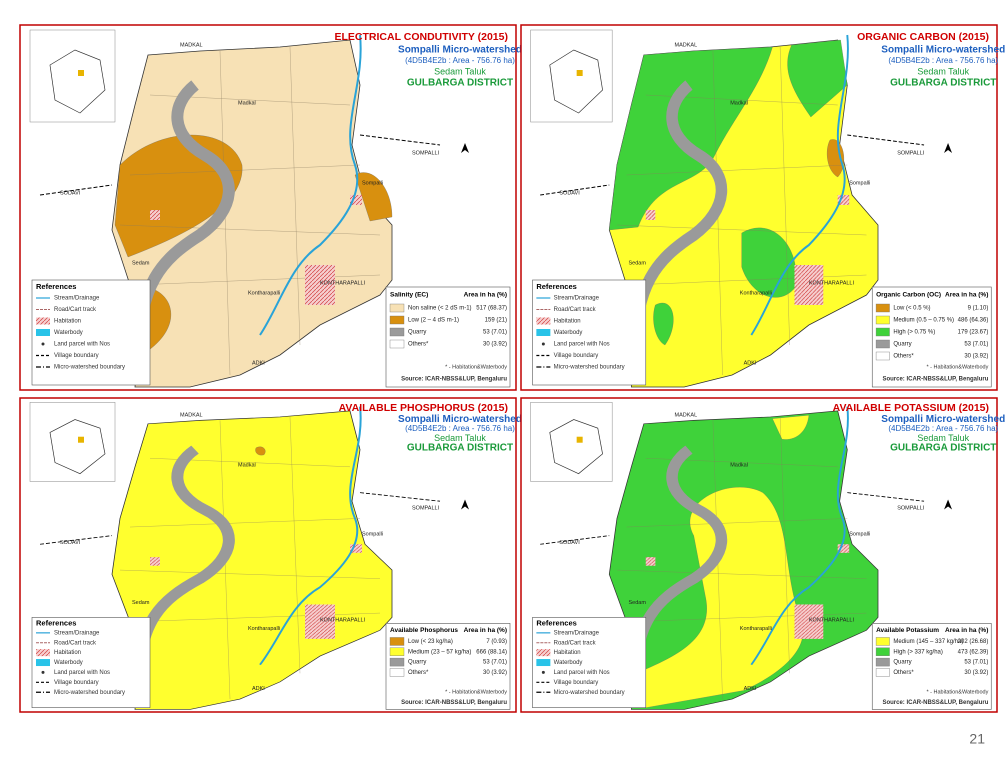 This screenshot has height=761, width=1008. What do you see at coordinates (568, 663) in the screenshot?
I see `reference-label: Waterbody` at bounding box center [568, 663].